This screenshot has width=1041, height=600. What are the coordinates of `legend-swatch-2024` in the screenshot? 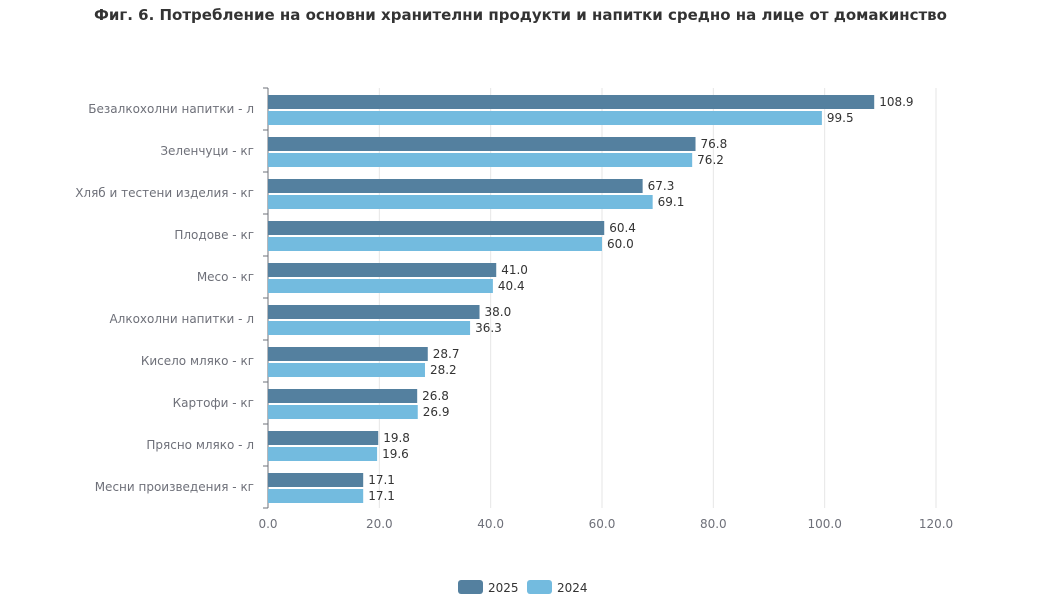 It's located at (539, 587).